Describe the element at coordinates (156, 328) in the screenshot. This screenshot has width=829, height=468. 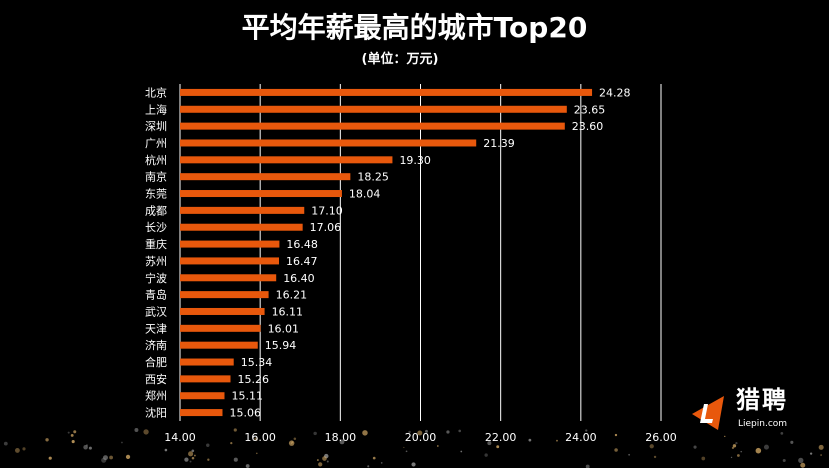
I see `category-label: 天津` at that location.